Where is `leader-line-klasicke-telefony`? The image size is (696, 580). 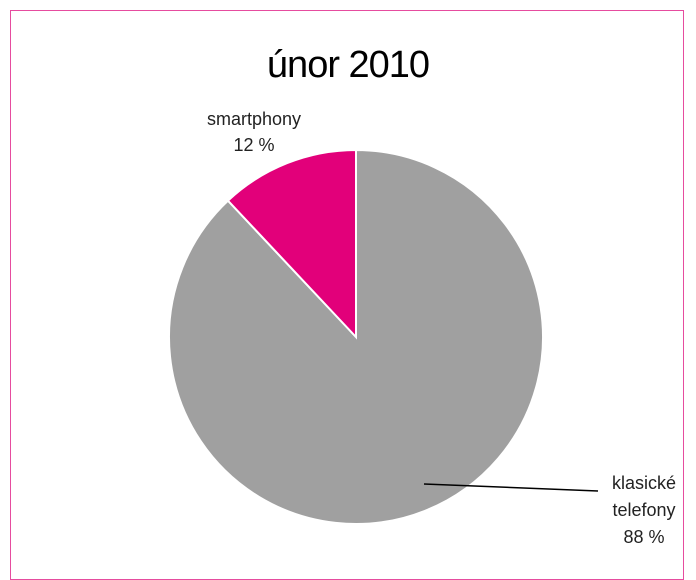 leader-line-klasicke-telefony is located at coordinates (511, 487).